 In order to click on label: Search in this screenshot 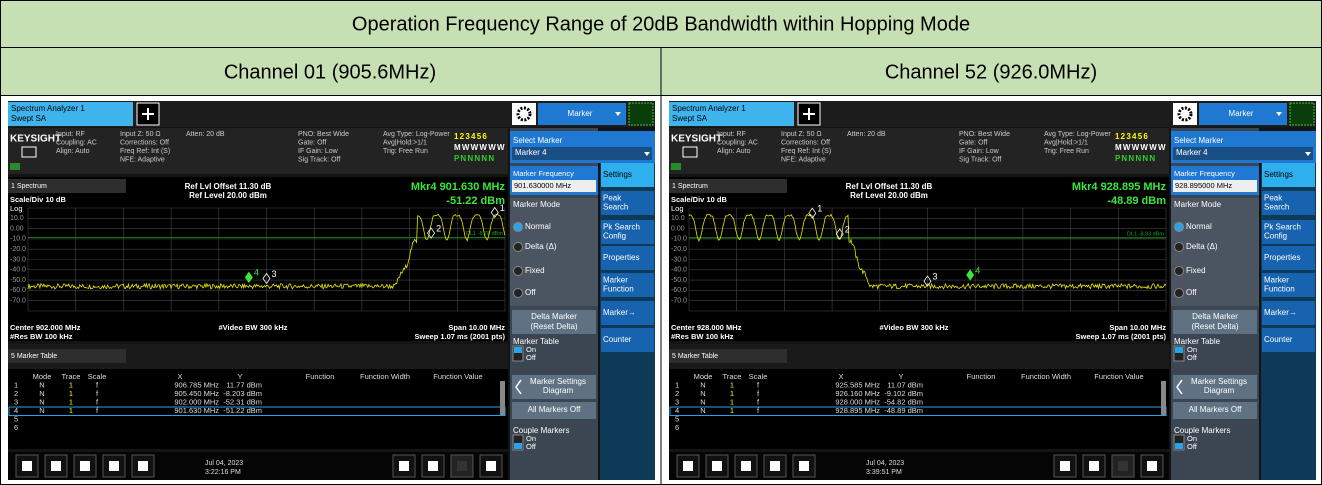, I will do `click(615, 207)`.